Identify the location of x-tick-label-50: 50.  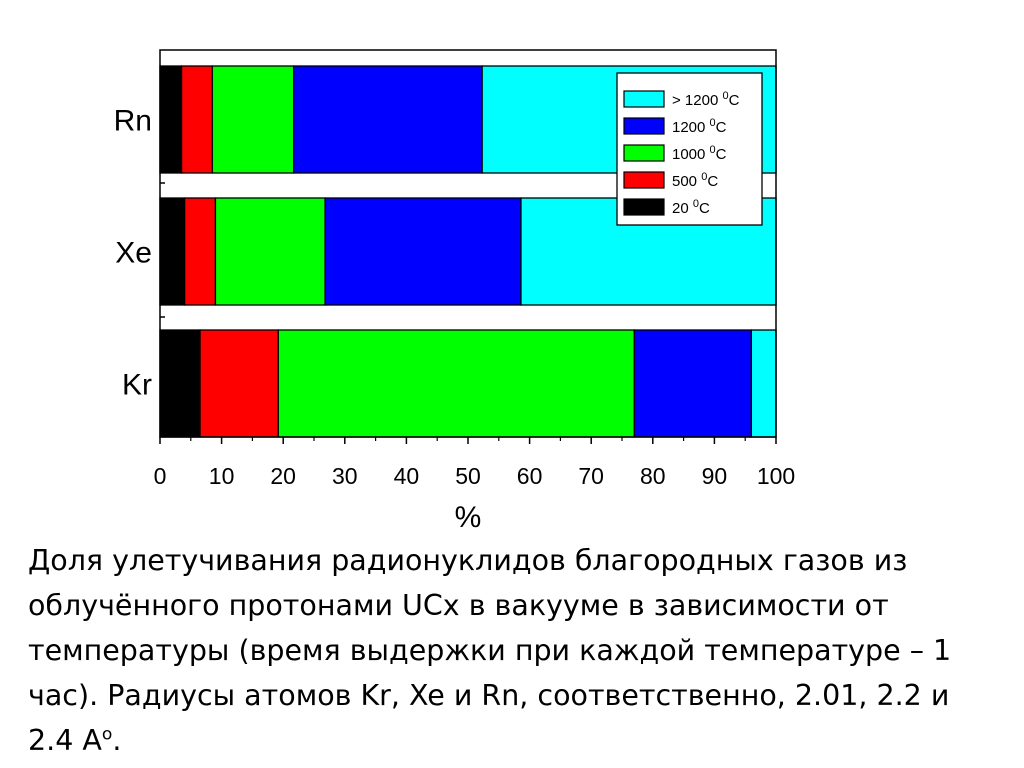
(468, 476).